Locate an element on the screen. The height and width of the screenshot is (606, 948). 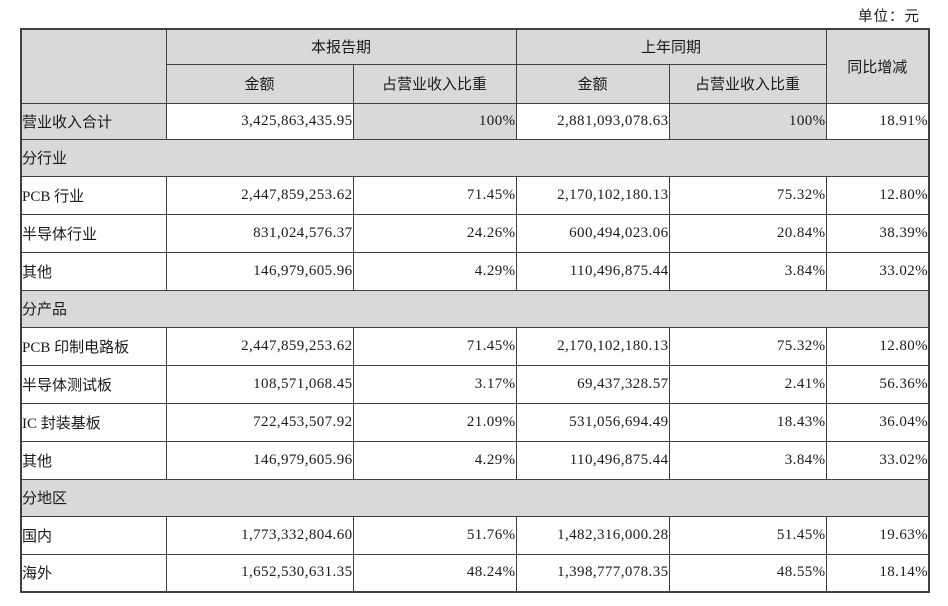
section-label: 分地区 is located at coordinates (475, 497).